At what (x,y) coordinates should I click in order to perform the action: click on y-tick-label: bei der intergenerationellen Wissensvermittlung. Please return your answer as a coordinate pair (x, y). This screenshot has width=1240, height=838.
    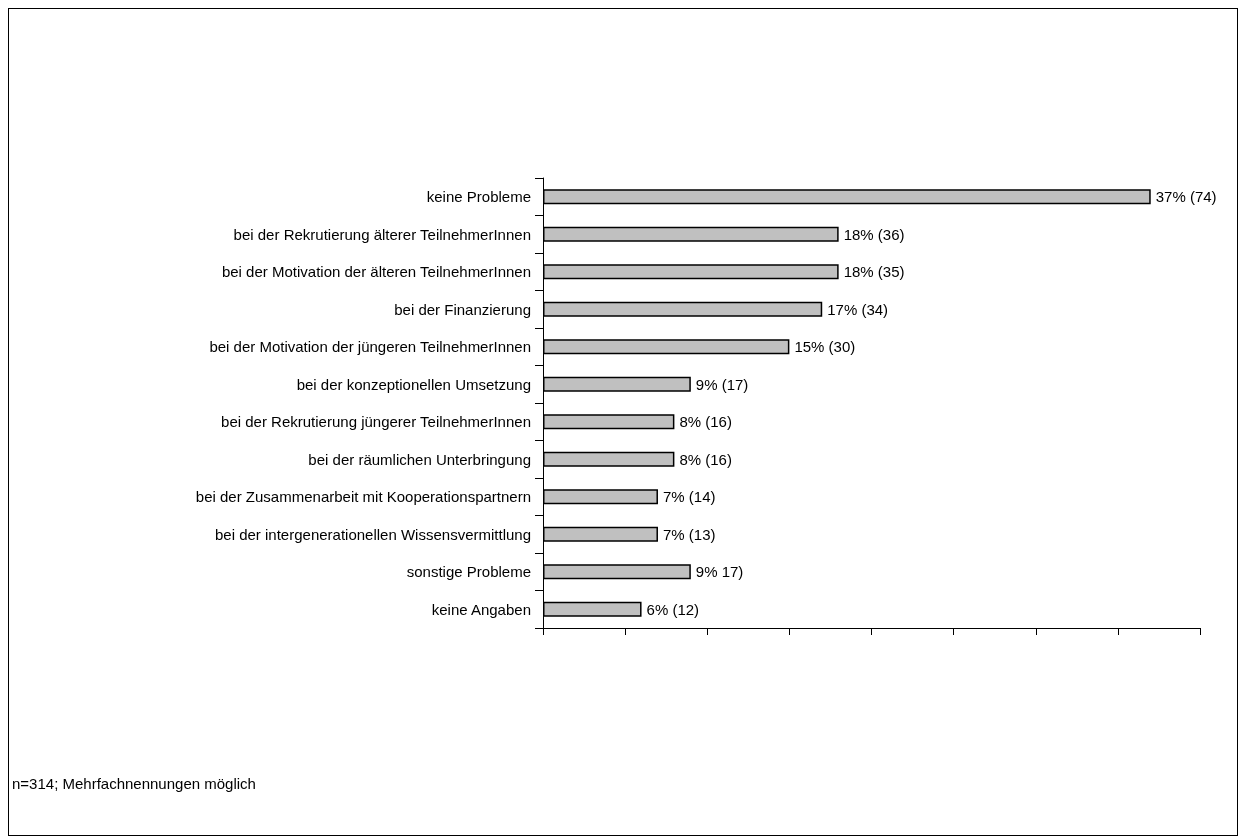
    Looking at the image, I should click on (373, 534).